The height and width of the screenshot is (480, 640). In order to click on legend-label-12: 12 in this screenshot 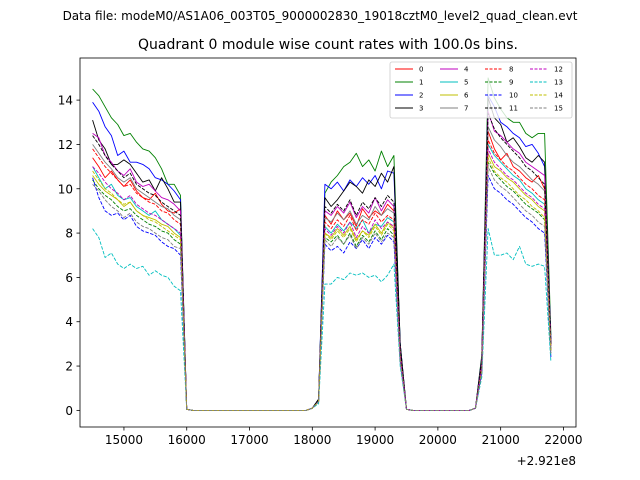, I will do `click(558, 70)`.